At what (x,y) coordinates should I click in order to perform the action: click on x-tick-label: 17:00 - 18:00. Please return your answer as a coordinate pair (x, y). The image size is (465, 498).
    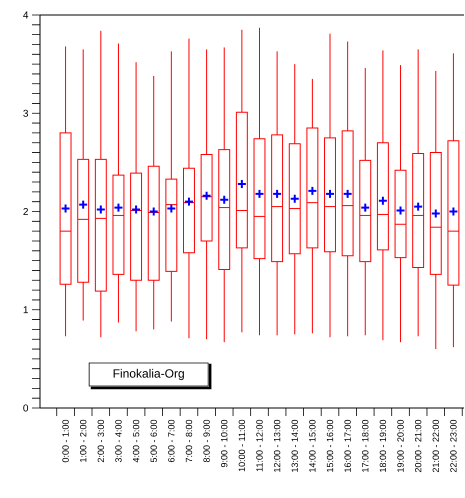
    Looking at the image, I should click on (365, 446).